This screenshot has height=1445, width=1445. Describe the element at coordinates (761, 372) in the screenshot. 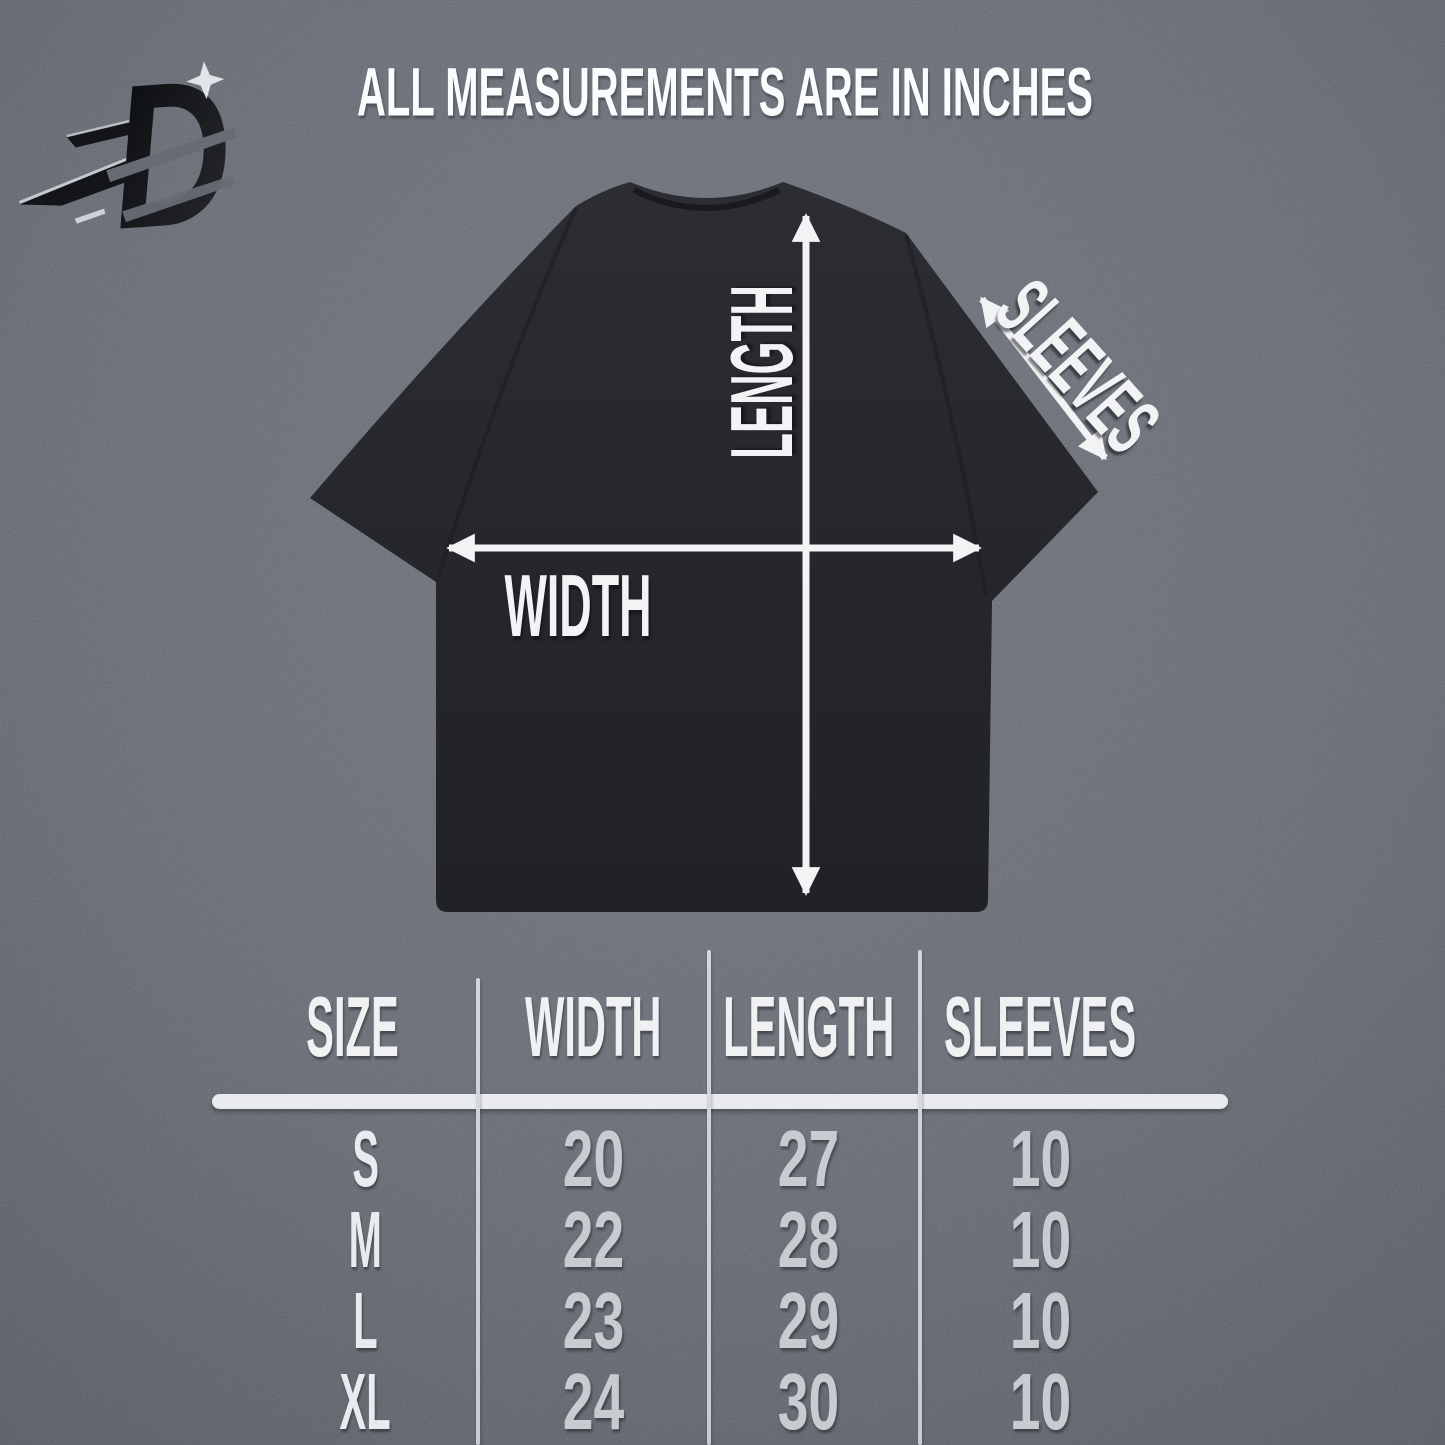

I see `length-label: LENGTH` at that location.